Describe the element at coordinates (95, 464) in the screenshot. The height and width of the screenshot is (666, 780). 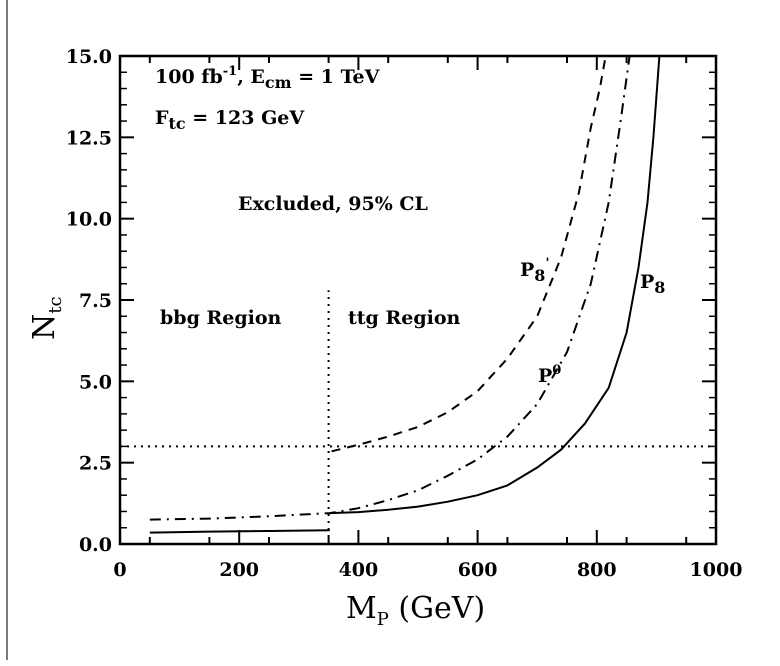
I see `y-tick-label: 2.5` at that location.